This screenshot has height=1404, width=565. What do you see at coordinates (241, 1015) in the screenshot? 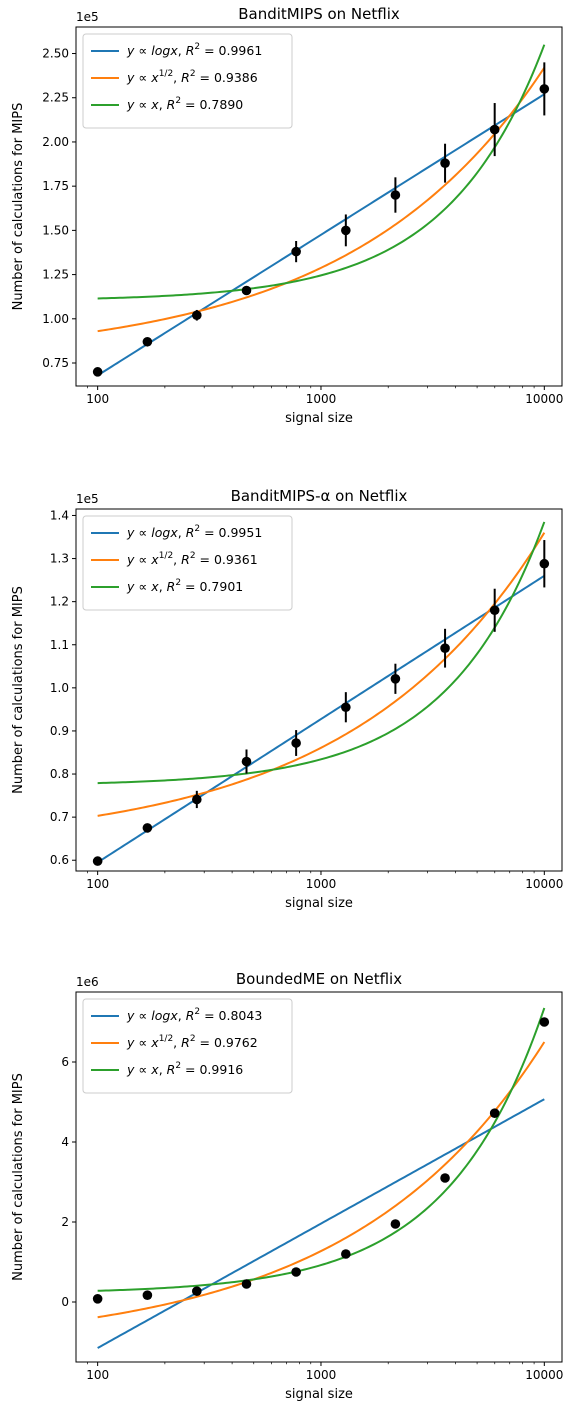
I see `legend-text-part: 0.8043` at bounding box center [241, 1015].